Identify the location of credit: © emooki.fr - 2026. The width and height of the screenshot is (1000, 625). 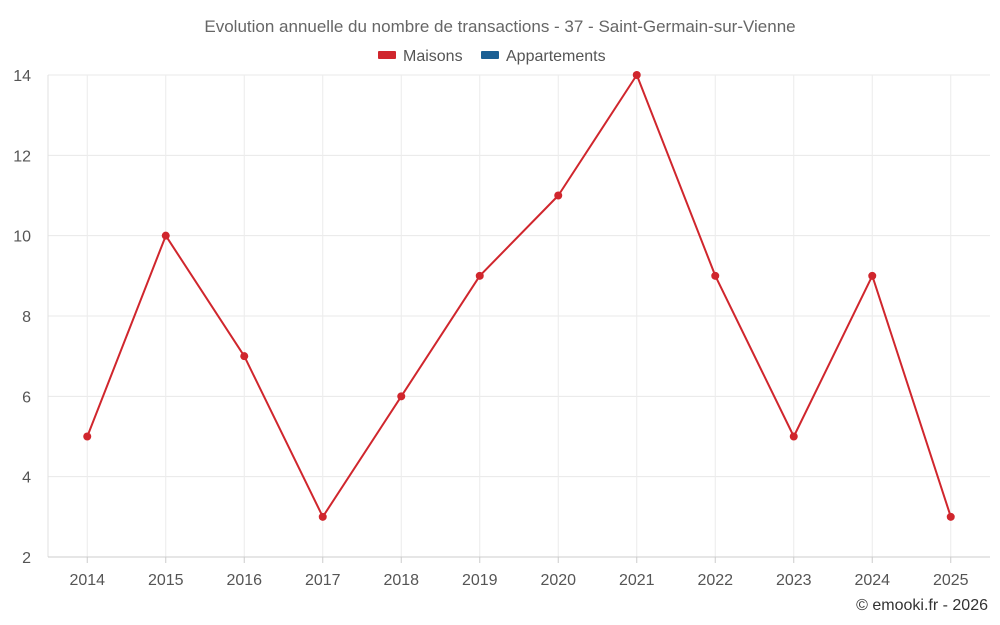
(922, 605).